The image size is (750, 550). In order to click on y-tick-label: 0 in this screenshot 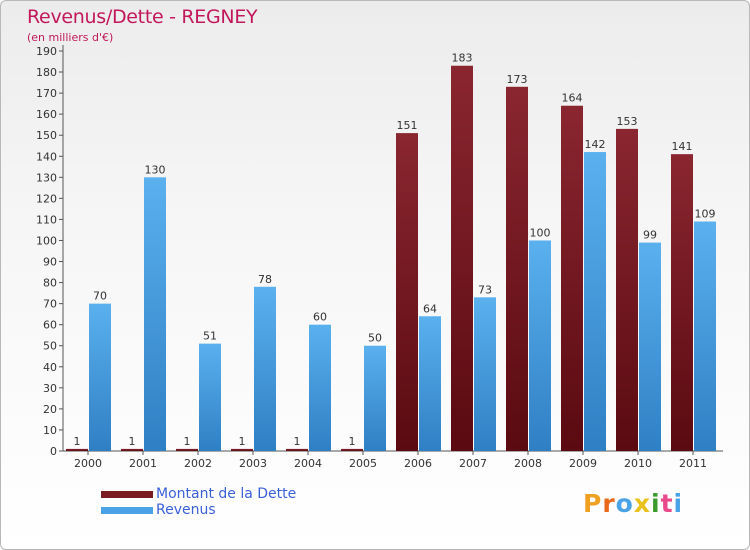, I will do `click(53, 451)`.